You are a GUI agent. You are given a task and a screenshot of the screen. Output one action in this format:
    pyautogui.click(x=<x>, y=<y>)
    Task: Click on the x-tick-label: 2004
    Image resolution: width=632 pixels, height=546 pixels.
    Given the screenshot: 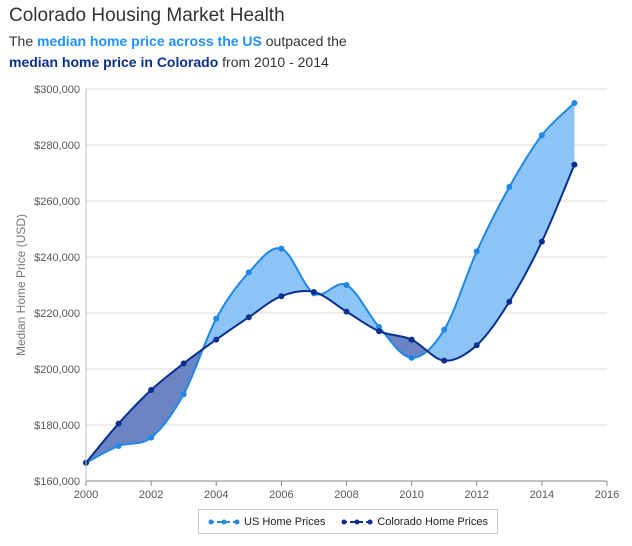 What is the action you would take?
    pyautogui.click(x=216, y=495)
    